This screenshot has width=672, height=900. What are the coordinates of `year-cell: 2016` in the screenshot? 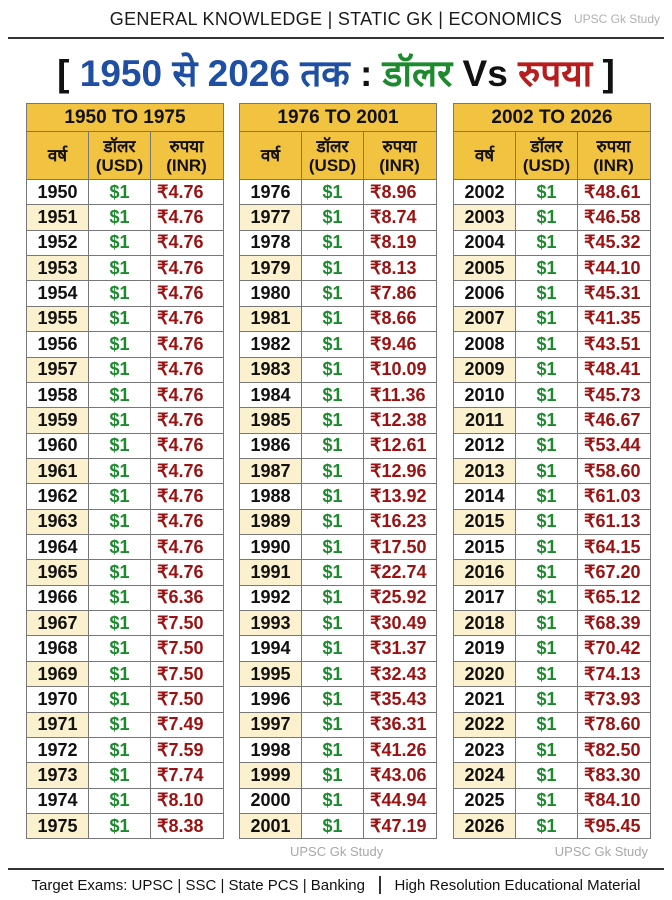 It's located at (485, 572).